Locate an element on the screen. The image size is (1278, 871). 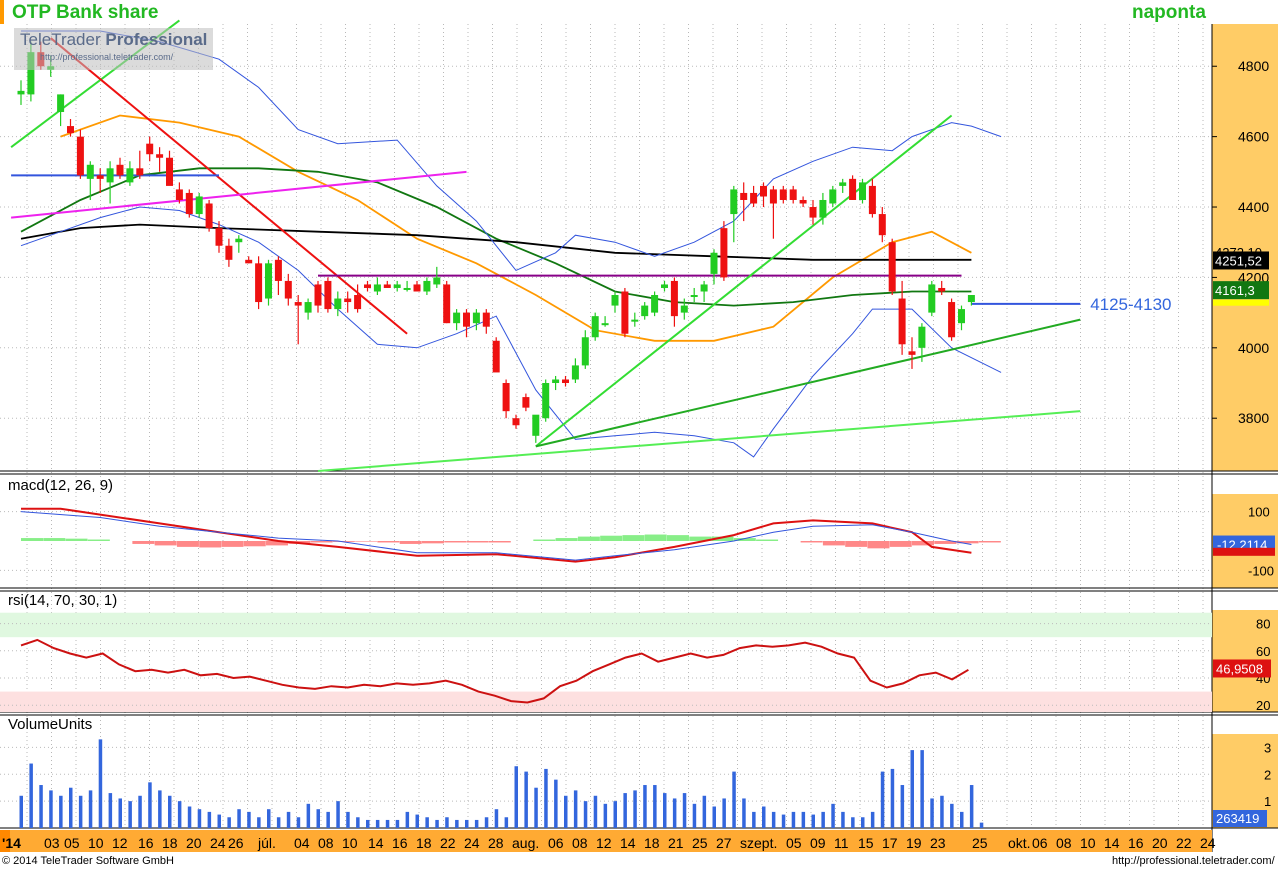
rsi-line is located at coordinates (494, 671).